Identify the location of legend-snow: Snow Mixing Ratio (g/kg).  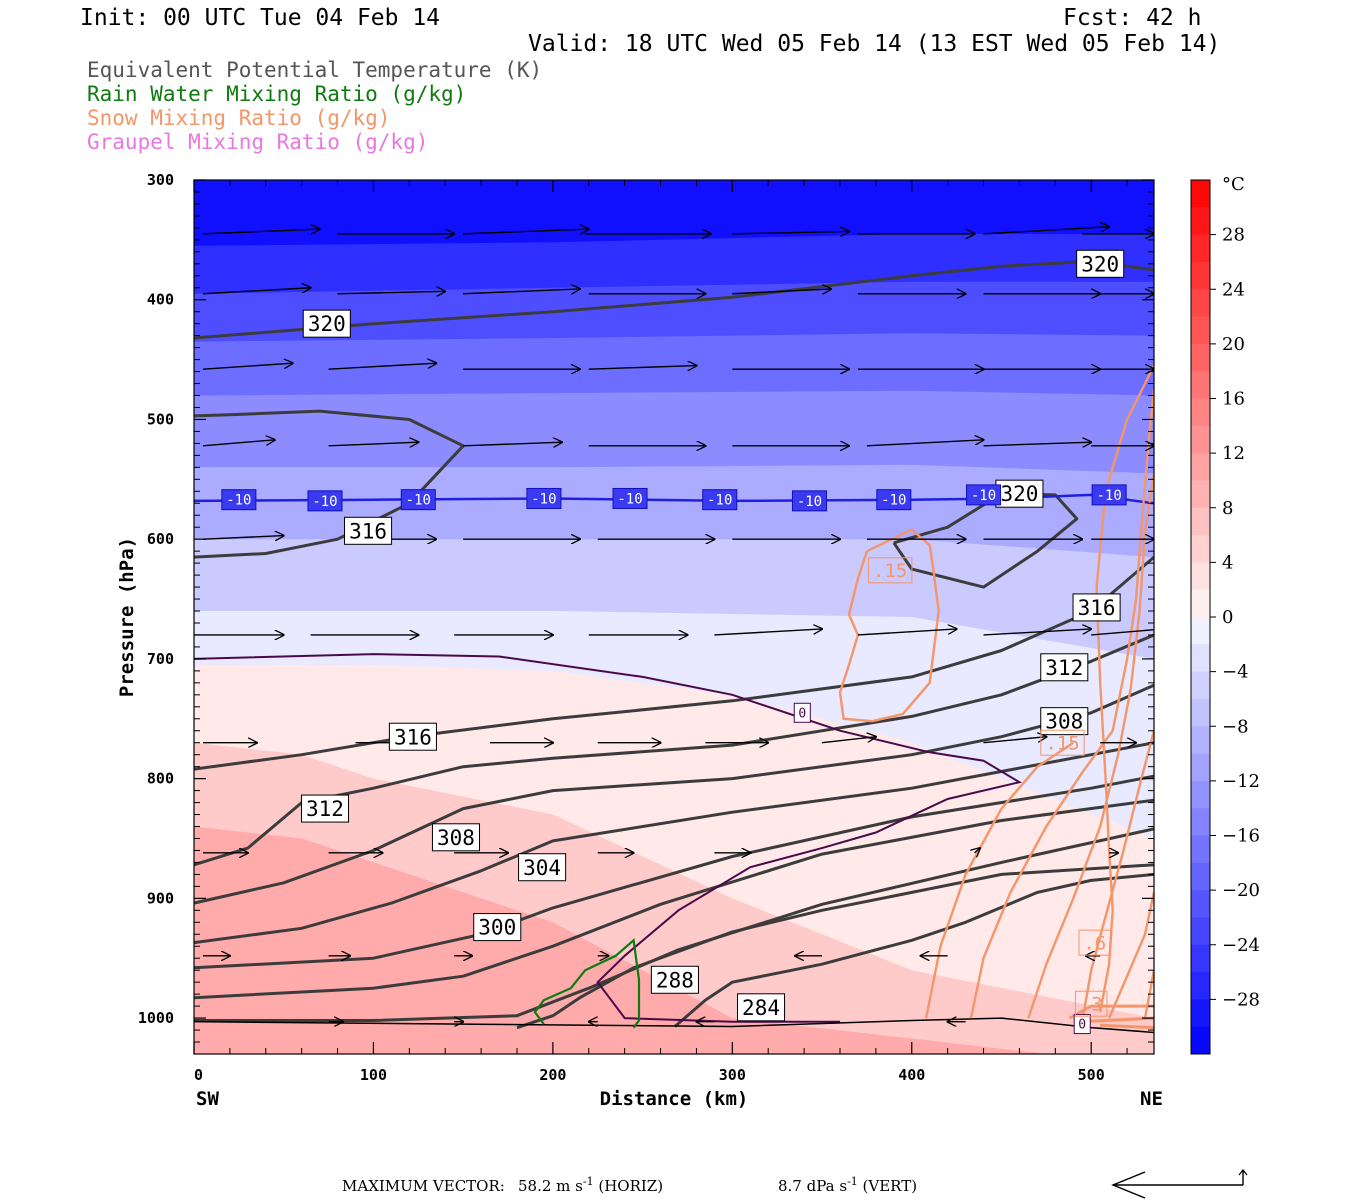
(238, 118).